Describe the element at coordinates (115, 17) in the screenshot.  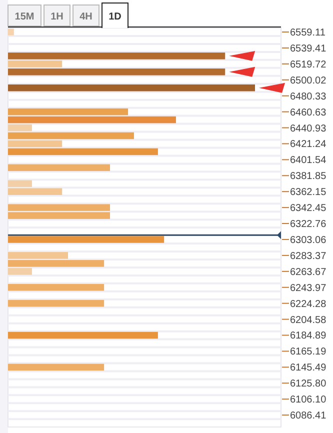
I see `text: 1D` at that location.